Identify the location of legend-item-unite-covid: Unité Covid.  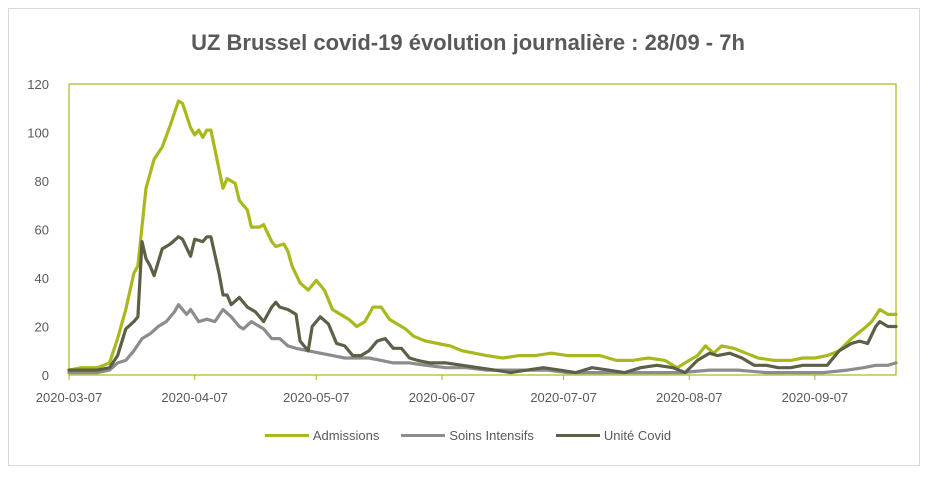
(613, 435).